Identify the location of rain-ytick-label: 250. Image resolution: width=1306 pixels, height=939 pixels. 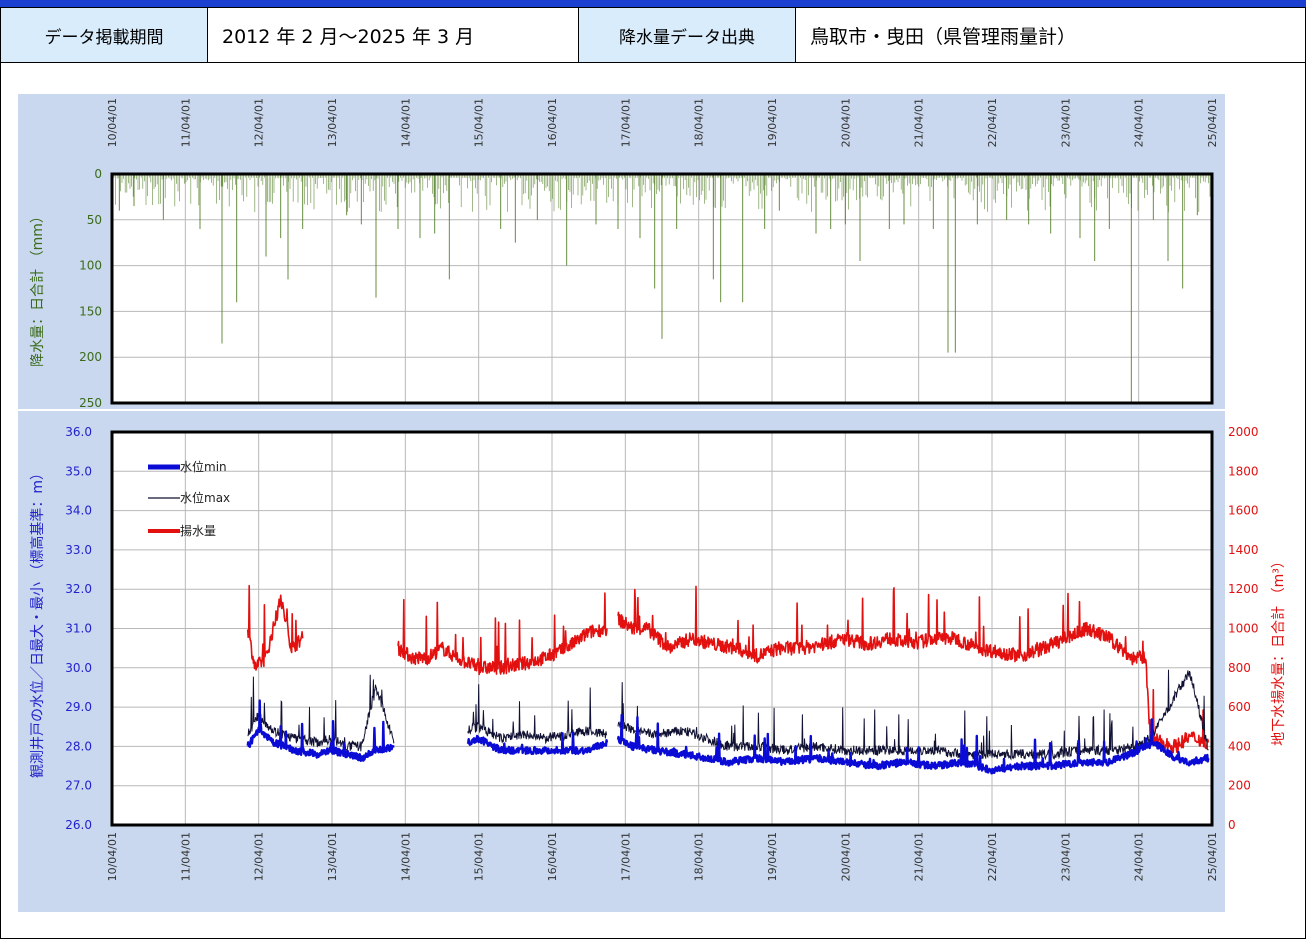
(90, 403).